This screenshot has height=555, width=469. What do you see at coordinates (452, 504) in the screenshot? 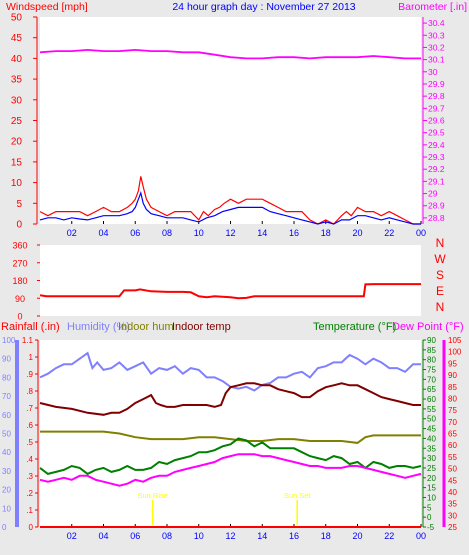
I see `dewpoint-tick-label: 35` at bounding box center [452, 504].